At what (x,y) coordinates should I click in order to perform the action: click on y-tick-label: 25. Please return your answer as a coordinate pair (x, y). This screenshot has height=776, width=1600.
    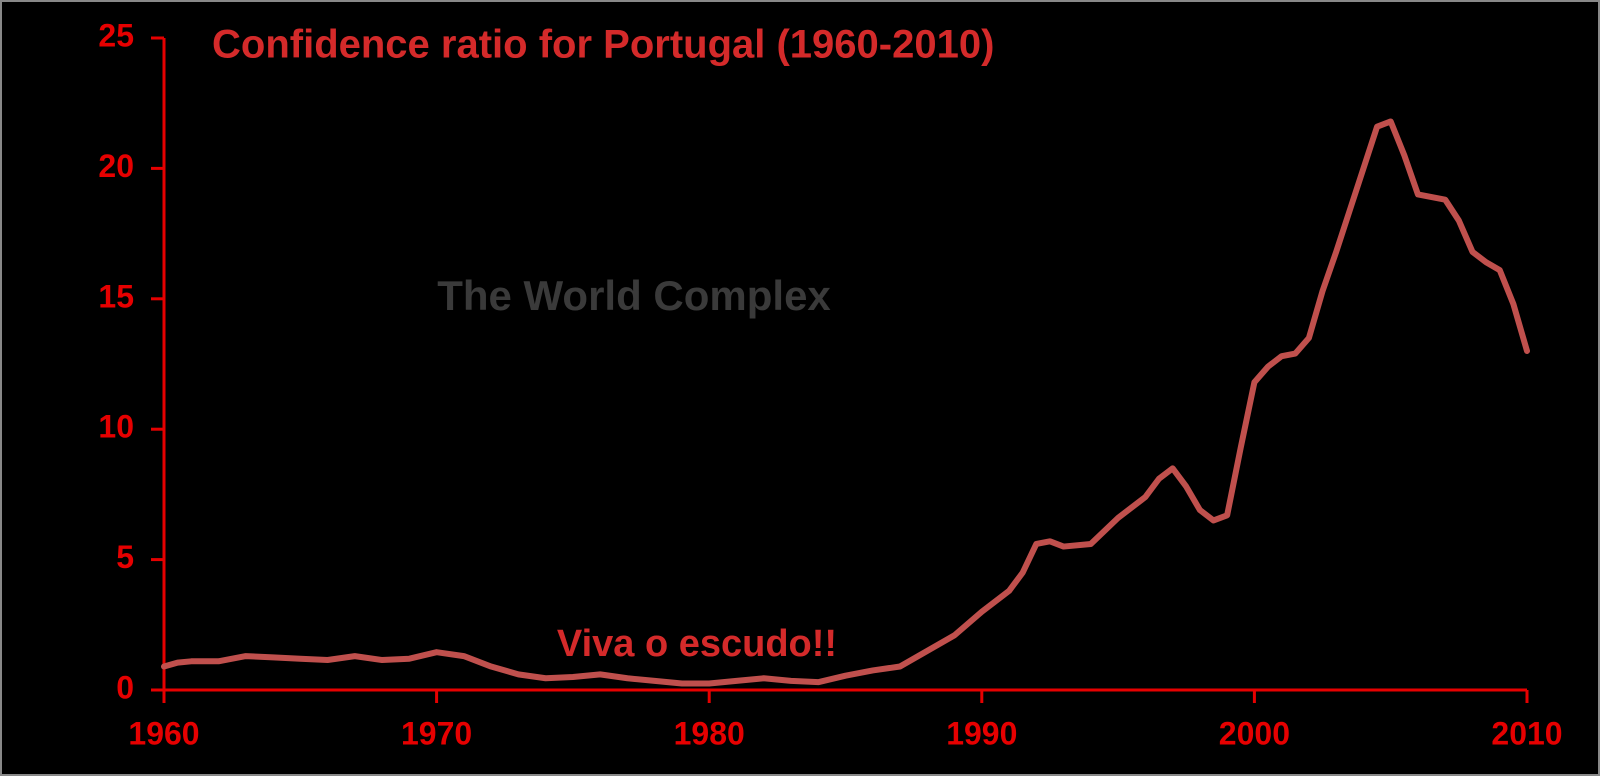
    Looking at the image, I should click on (116, 35).